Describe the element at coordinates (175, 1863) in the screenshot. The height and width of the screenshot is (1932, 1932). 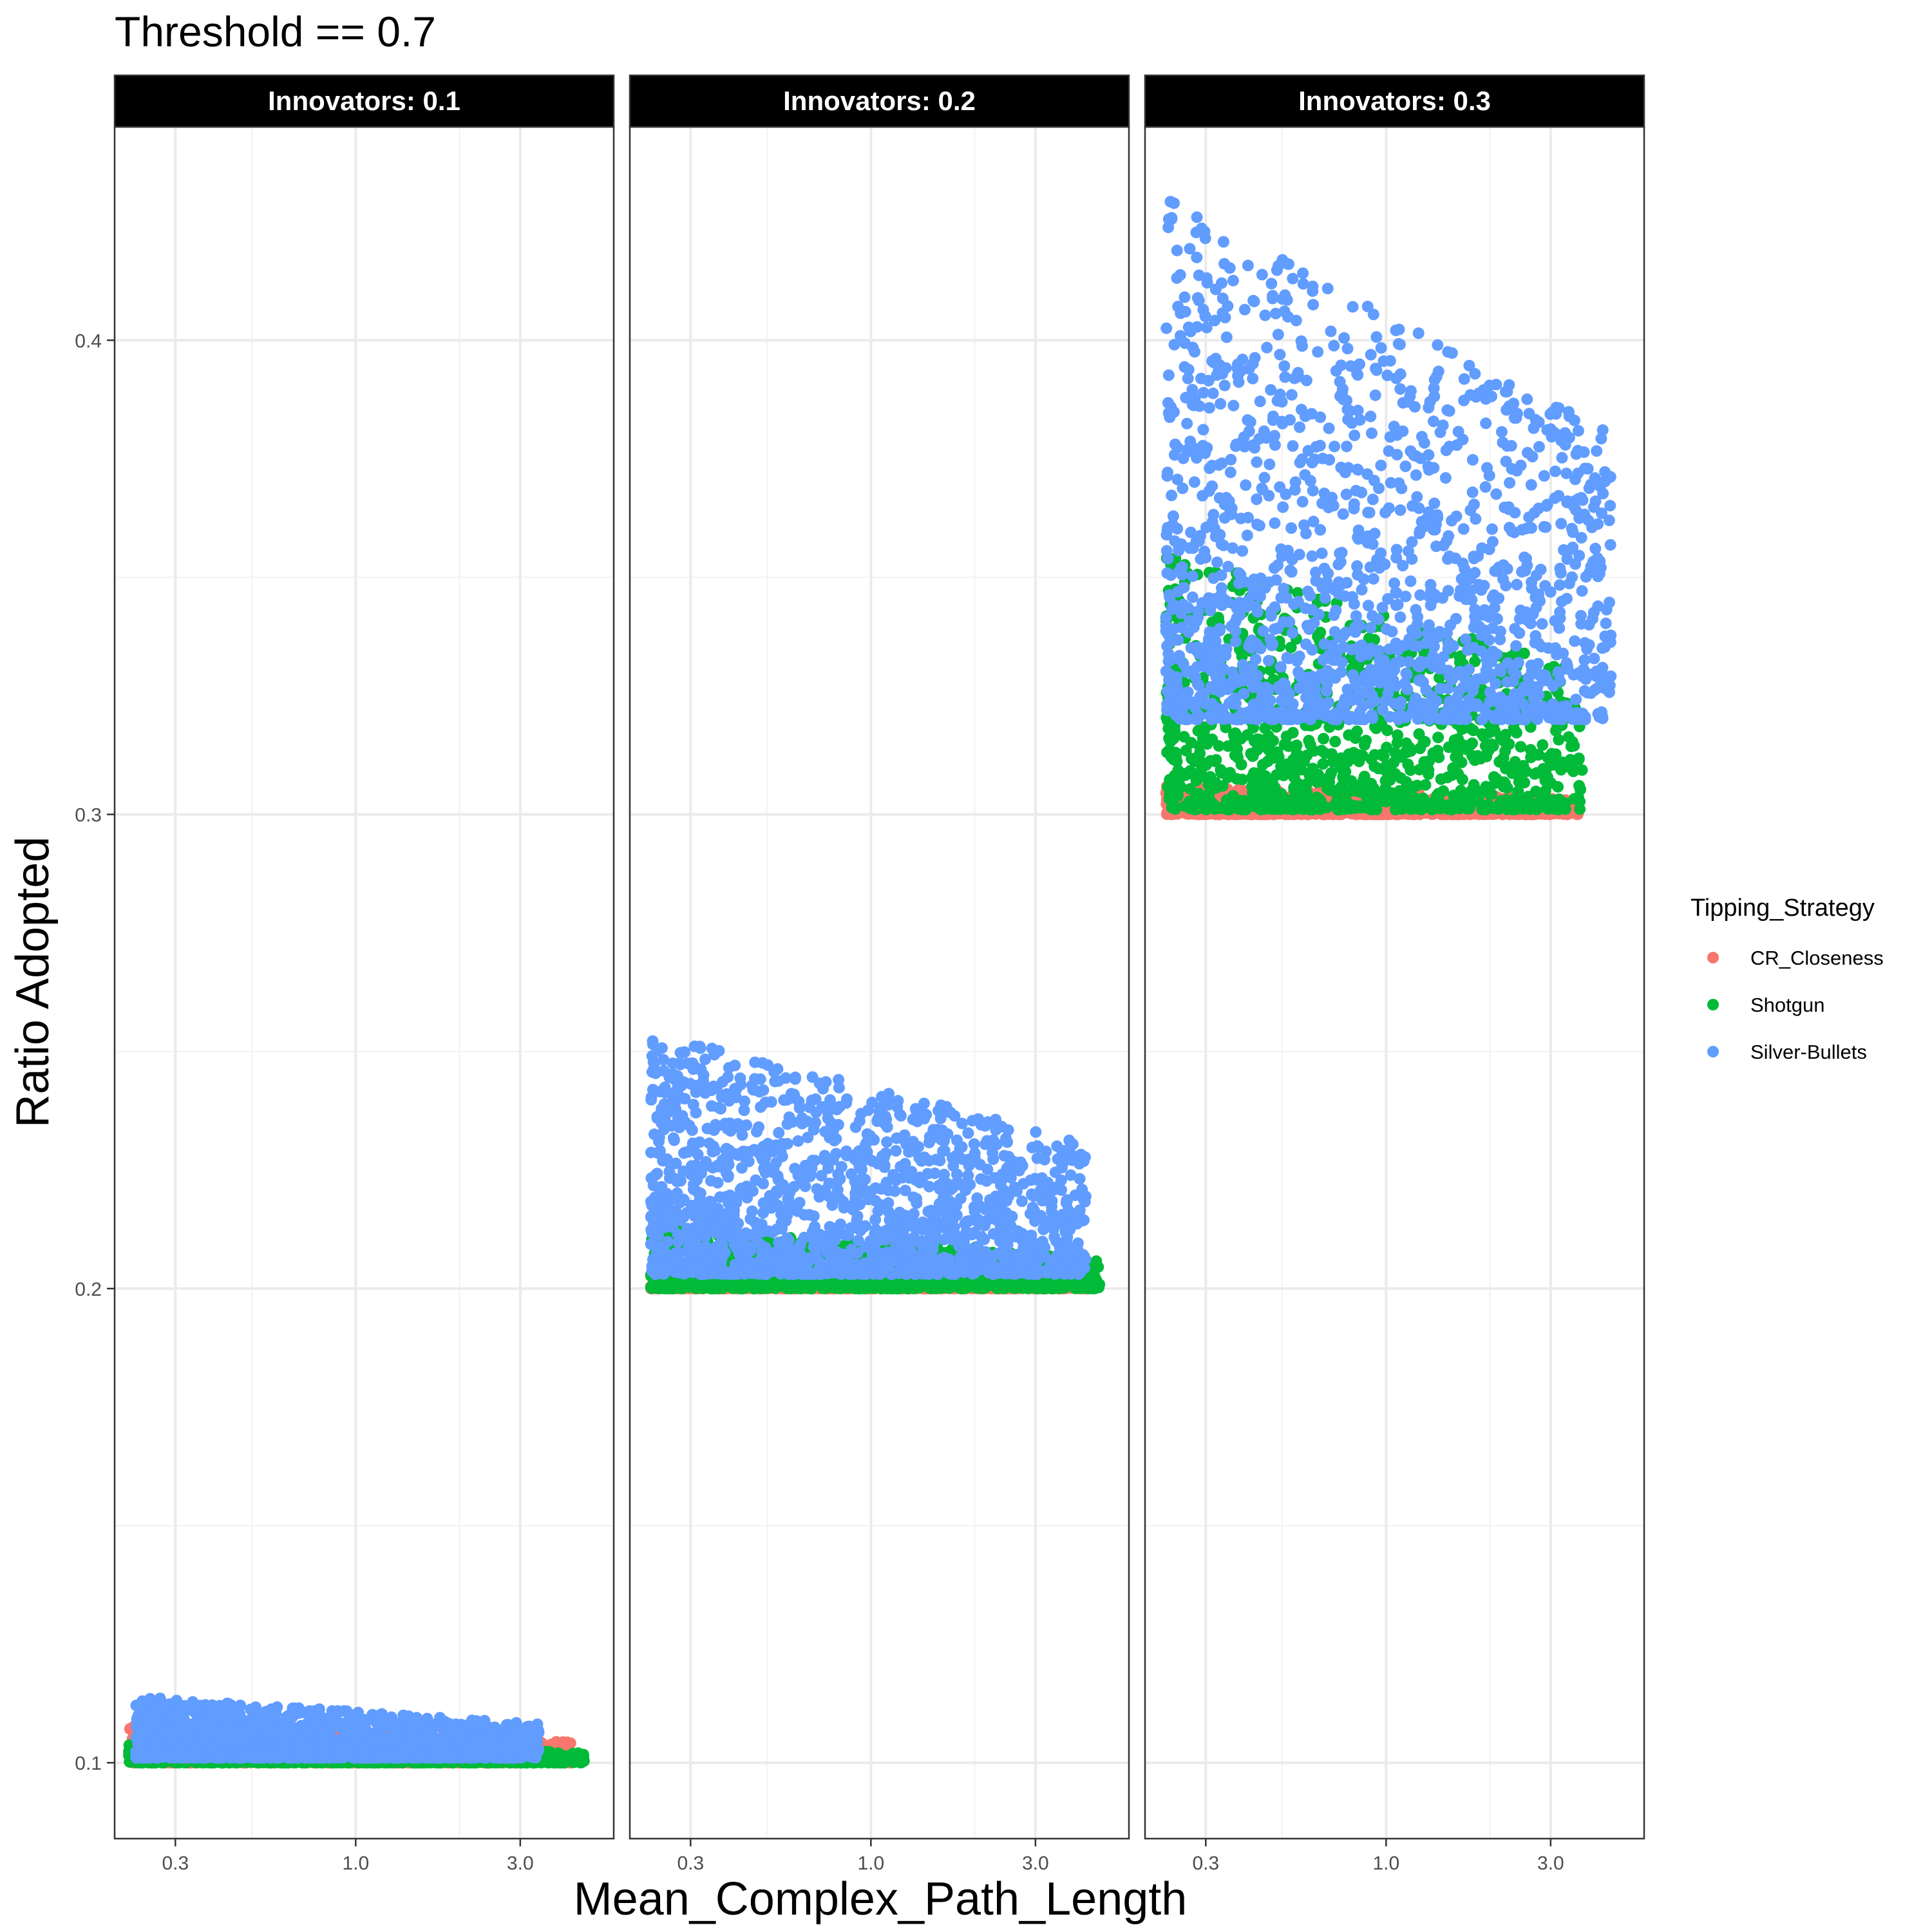
I see `x-tick-label: 0.3` at that location.